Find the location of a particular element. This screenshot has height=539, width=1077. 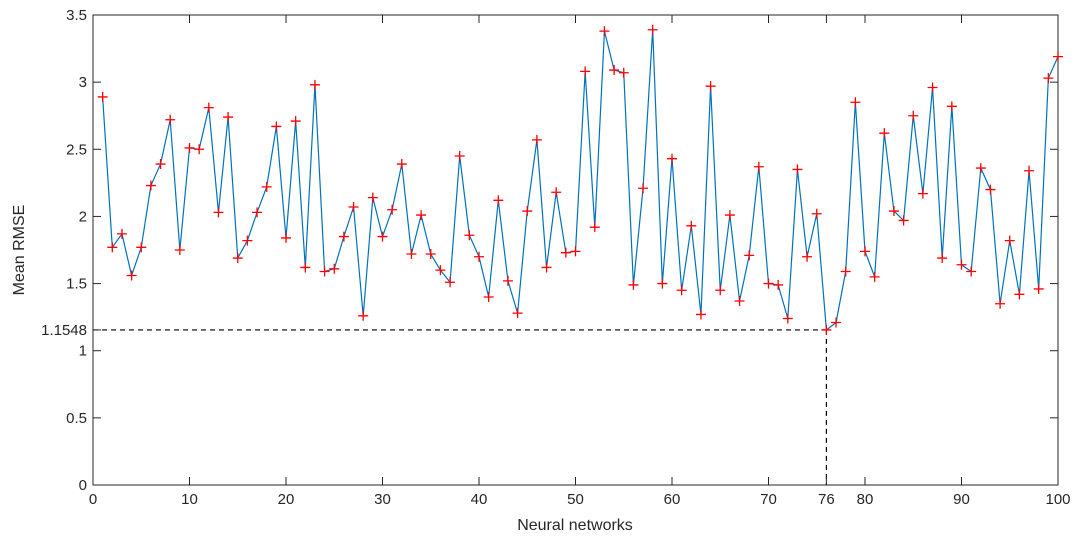

x-tick-label: 30 is located at coordinates (382, 499).